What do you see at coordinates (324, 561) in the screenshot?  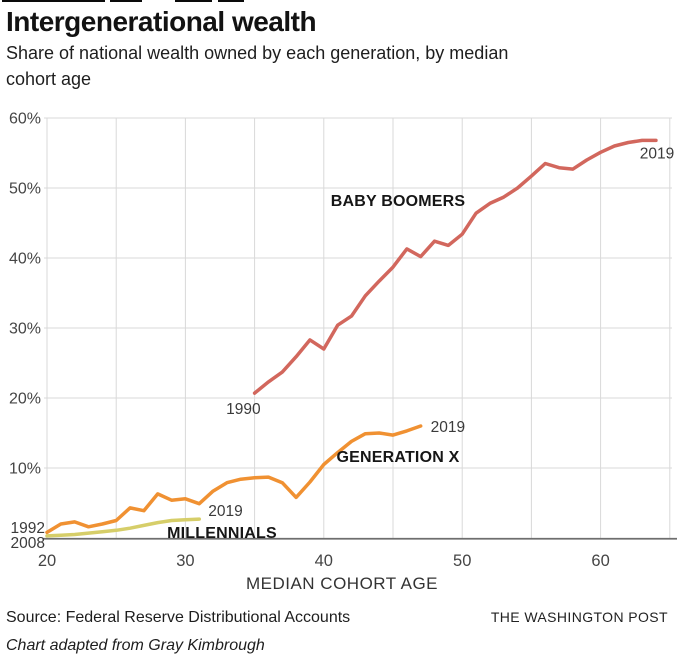 I see `x-tick-label: 40` at bounding box center [324, 561].